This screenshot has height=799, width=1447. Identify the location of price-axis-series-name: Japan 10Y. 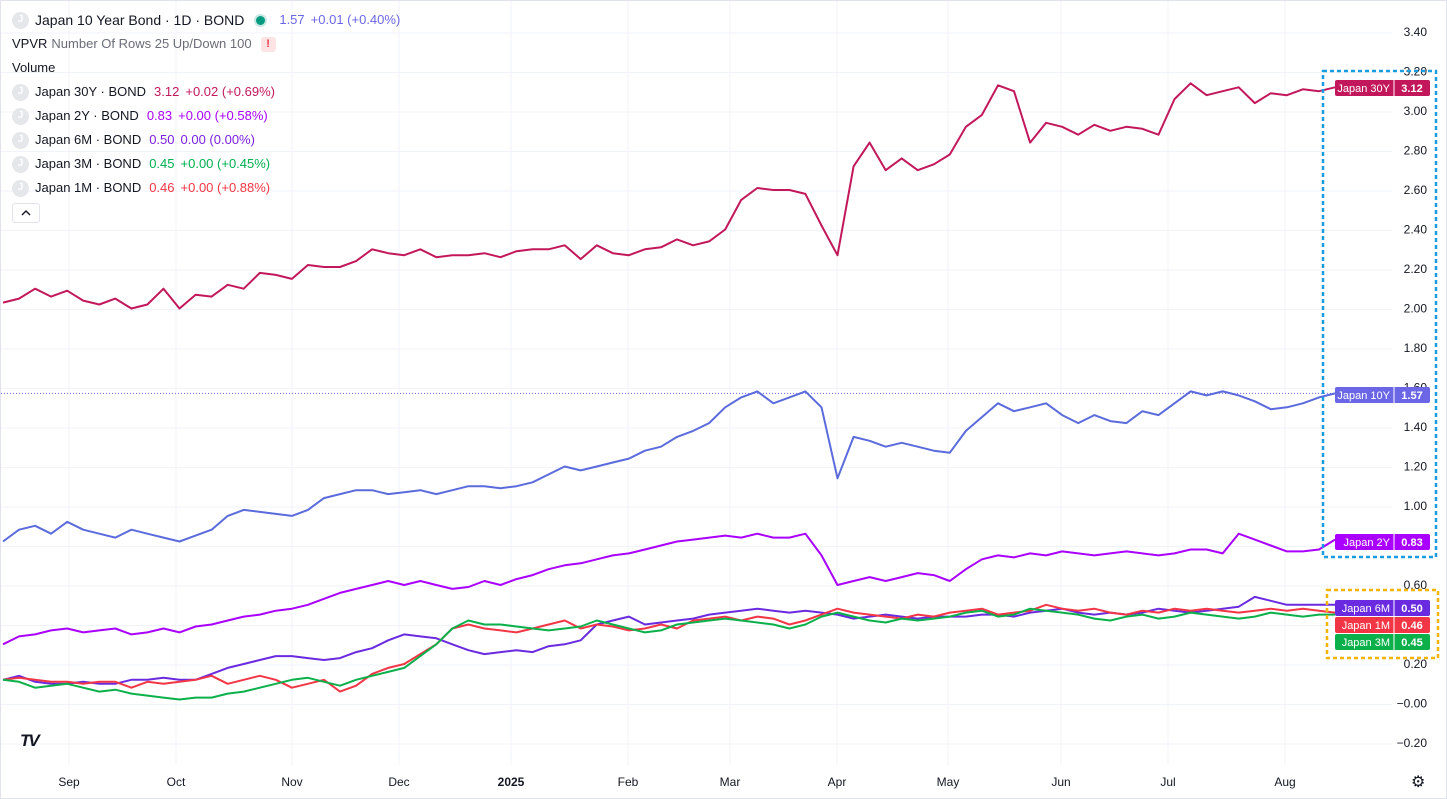
(1363, 396).